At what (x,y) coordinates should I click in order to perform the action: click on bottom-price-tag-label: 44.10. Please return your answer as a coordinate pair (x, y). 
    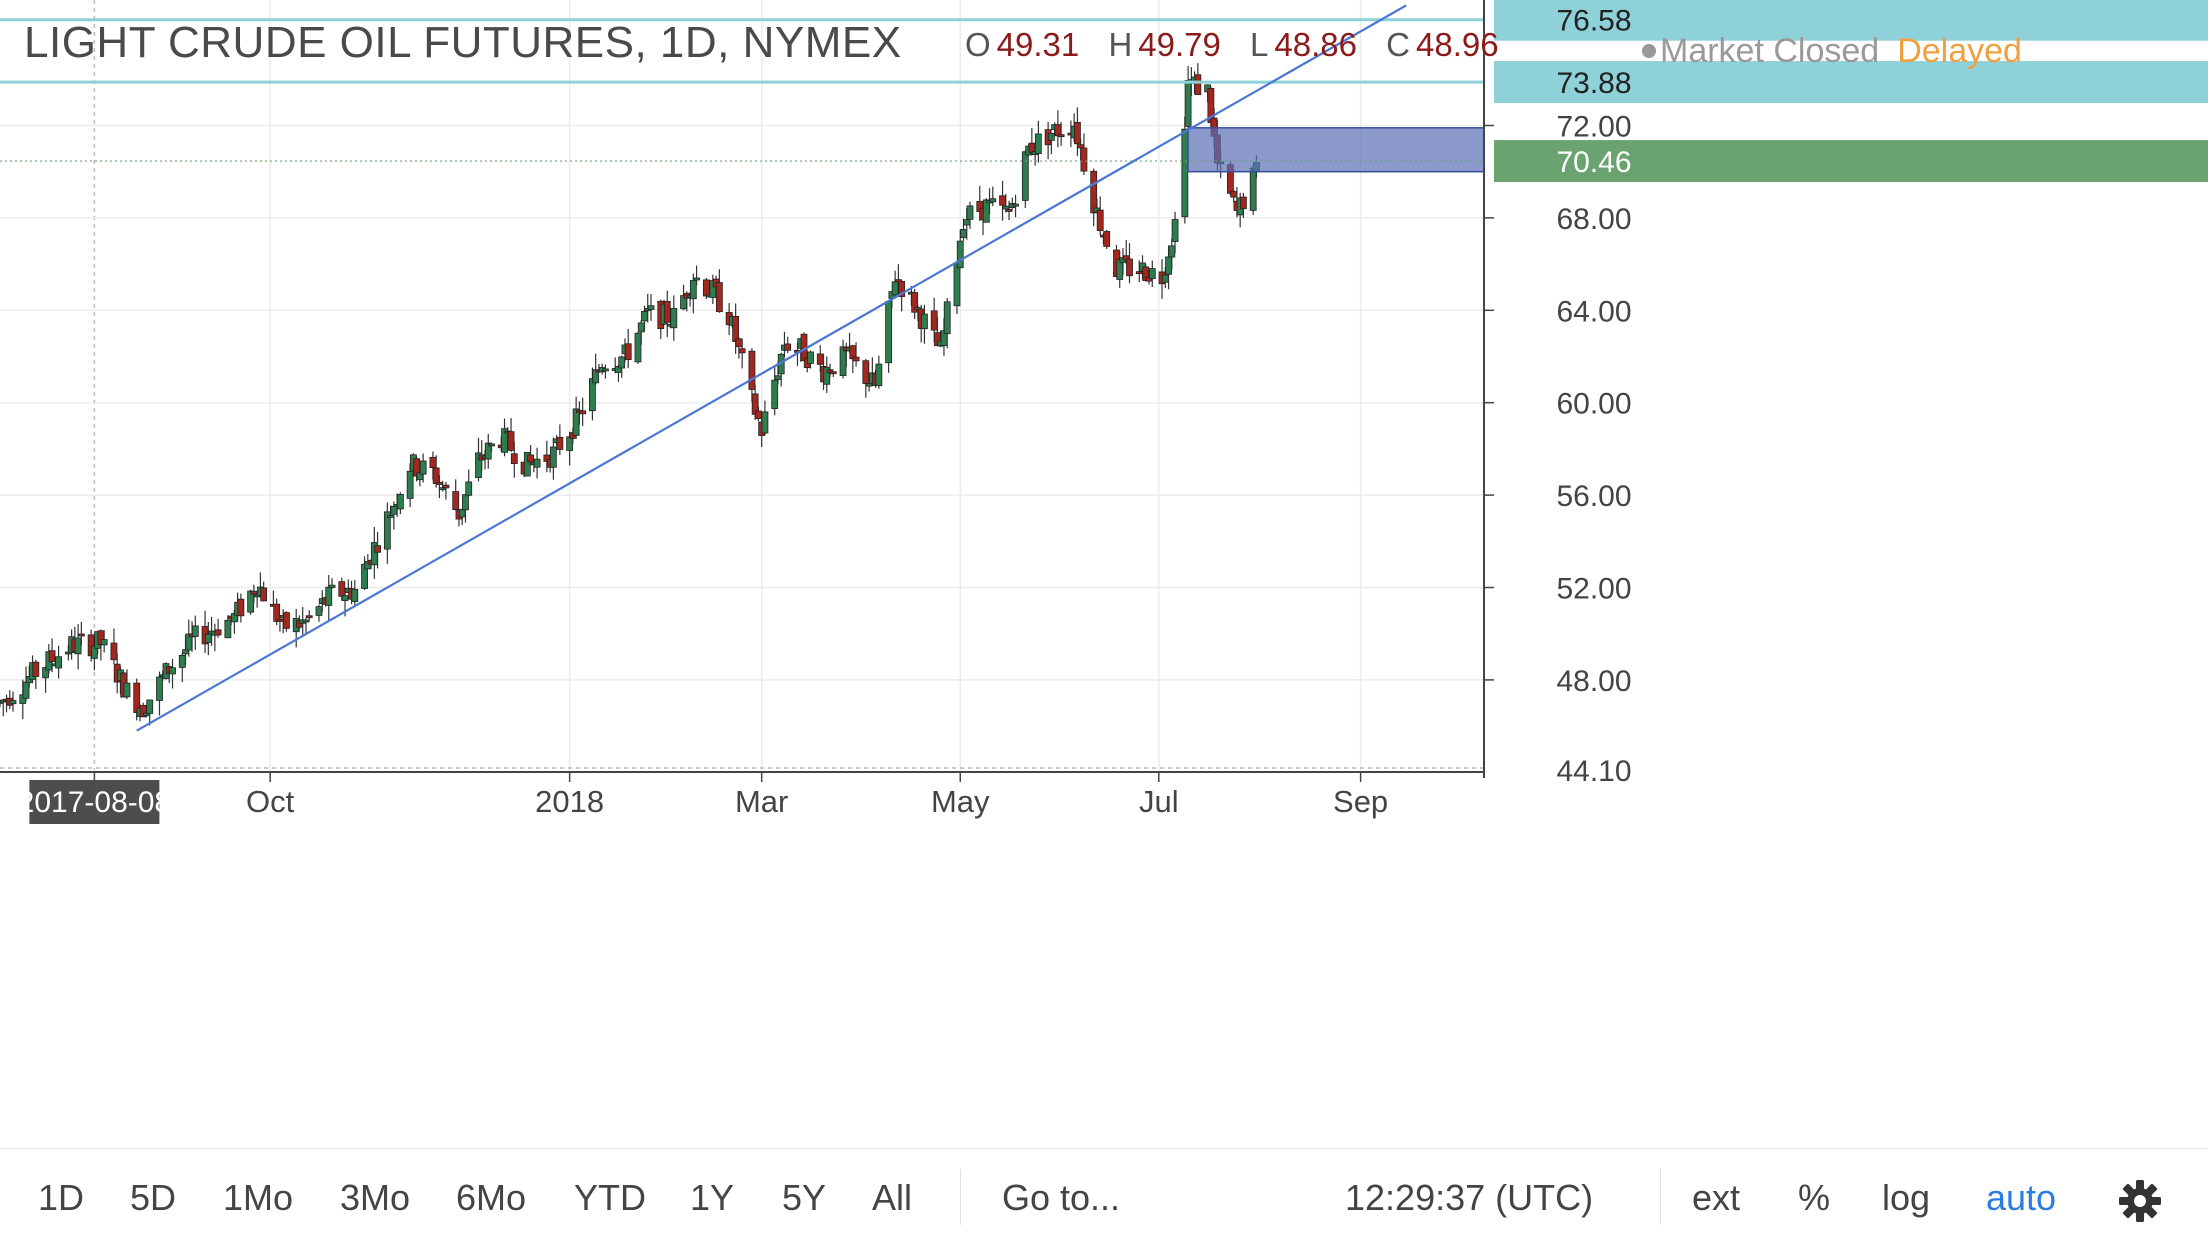
    Looking at the image, I should click on (1593, 771).